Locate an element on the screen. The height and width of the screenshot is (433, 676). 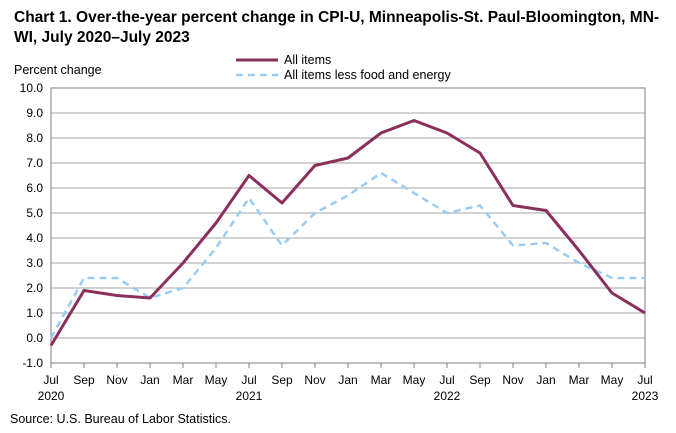
x-tick-year-label: 2022 is located at coordinates (447, 396).